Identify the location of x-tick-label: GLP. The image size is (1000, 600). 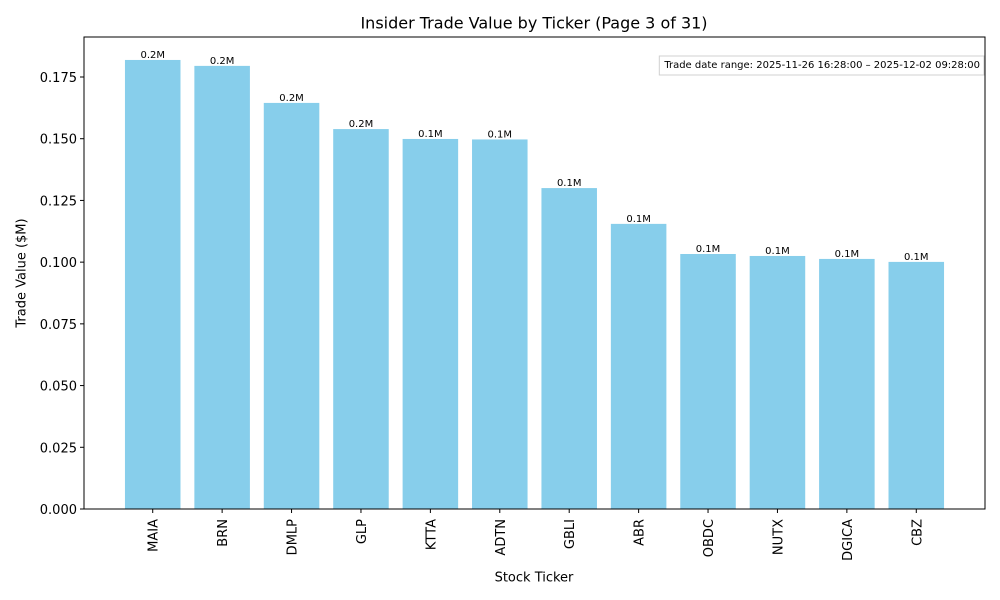
(362, 531).